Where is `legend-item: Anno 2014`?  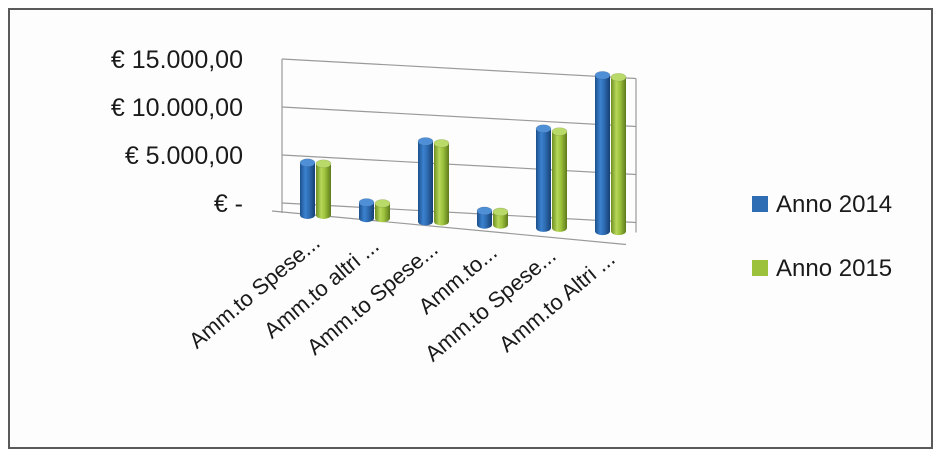 legend-item: Anno 2014 is located at coordinates (822, 204).